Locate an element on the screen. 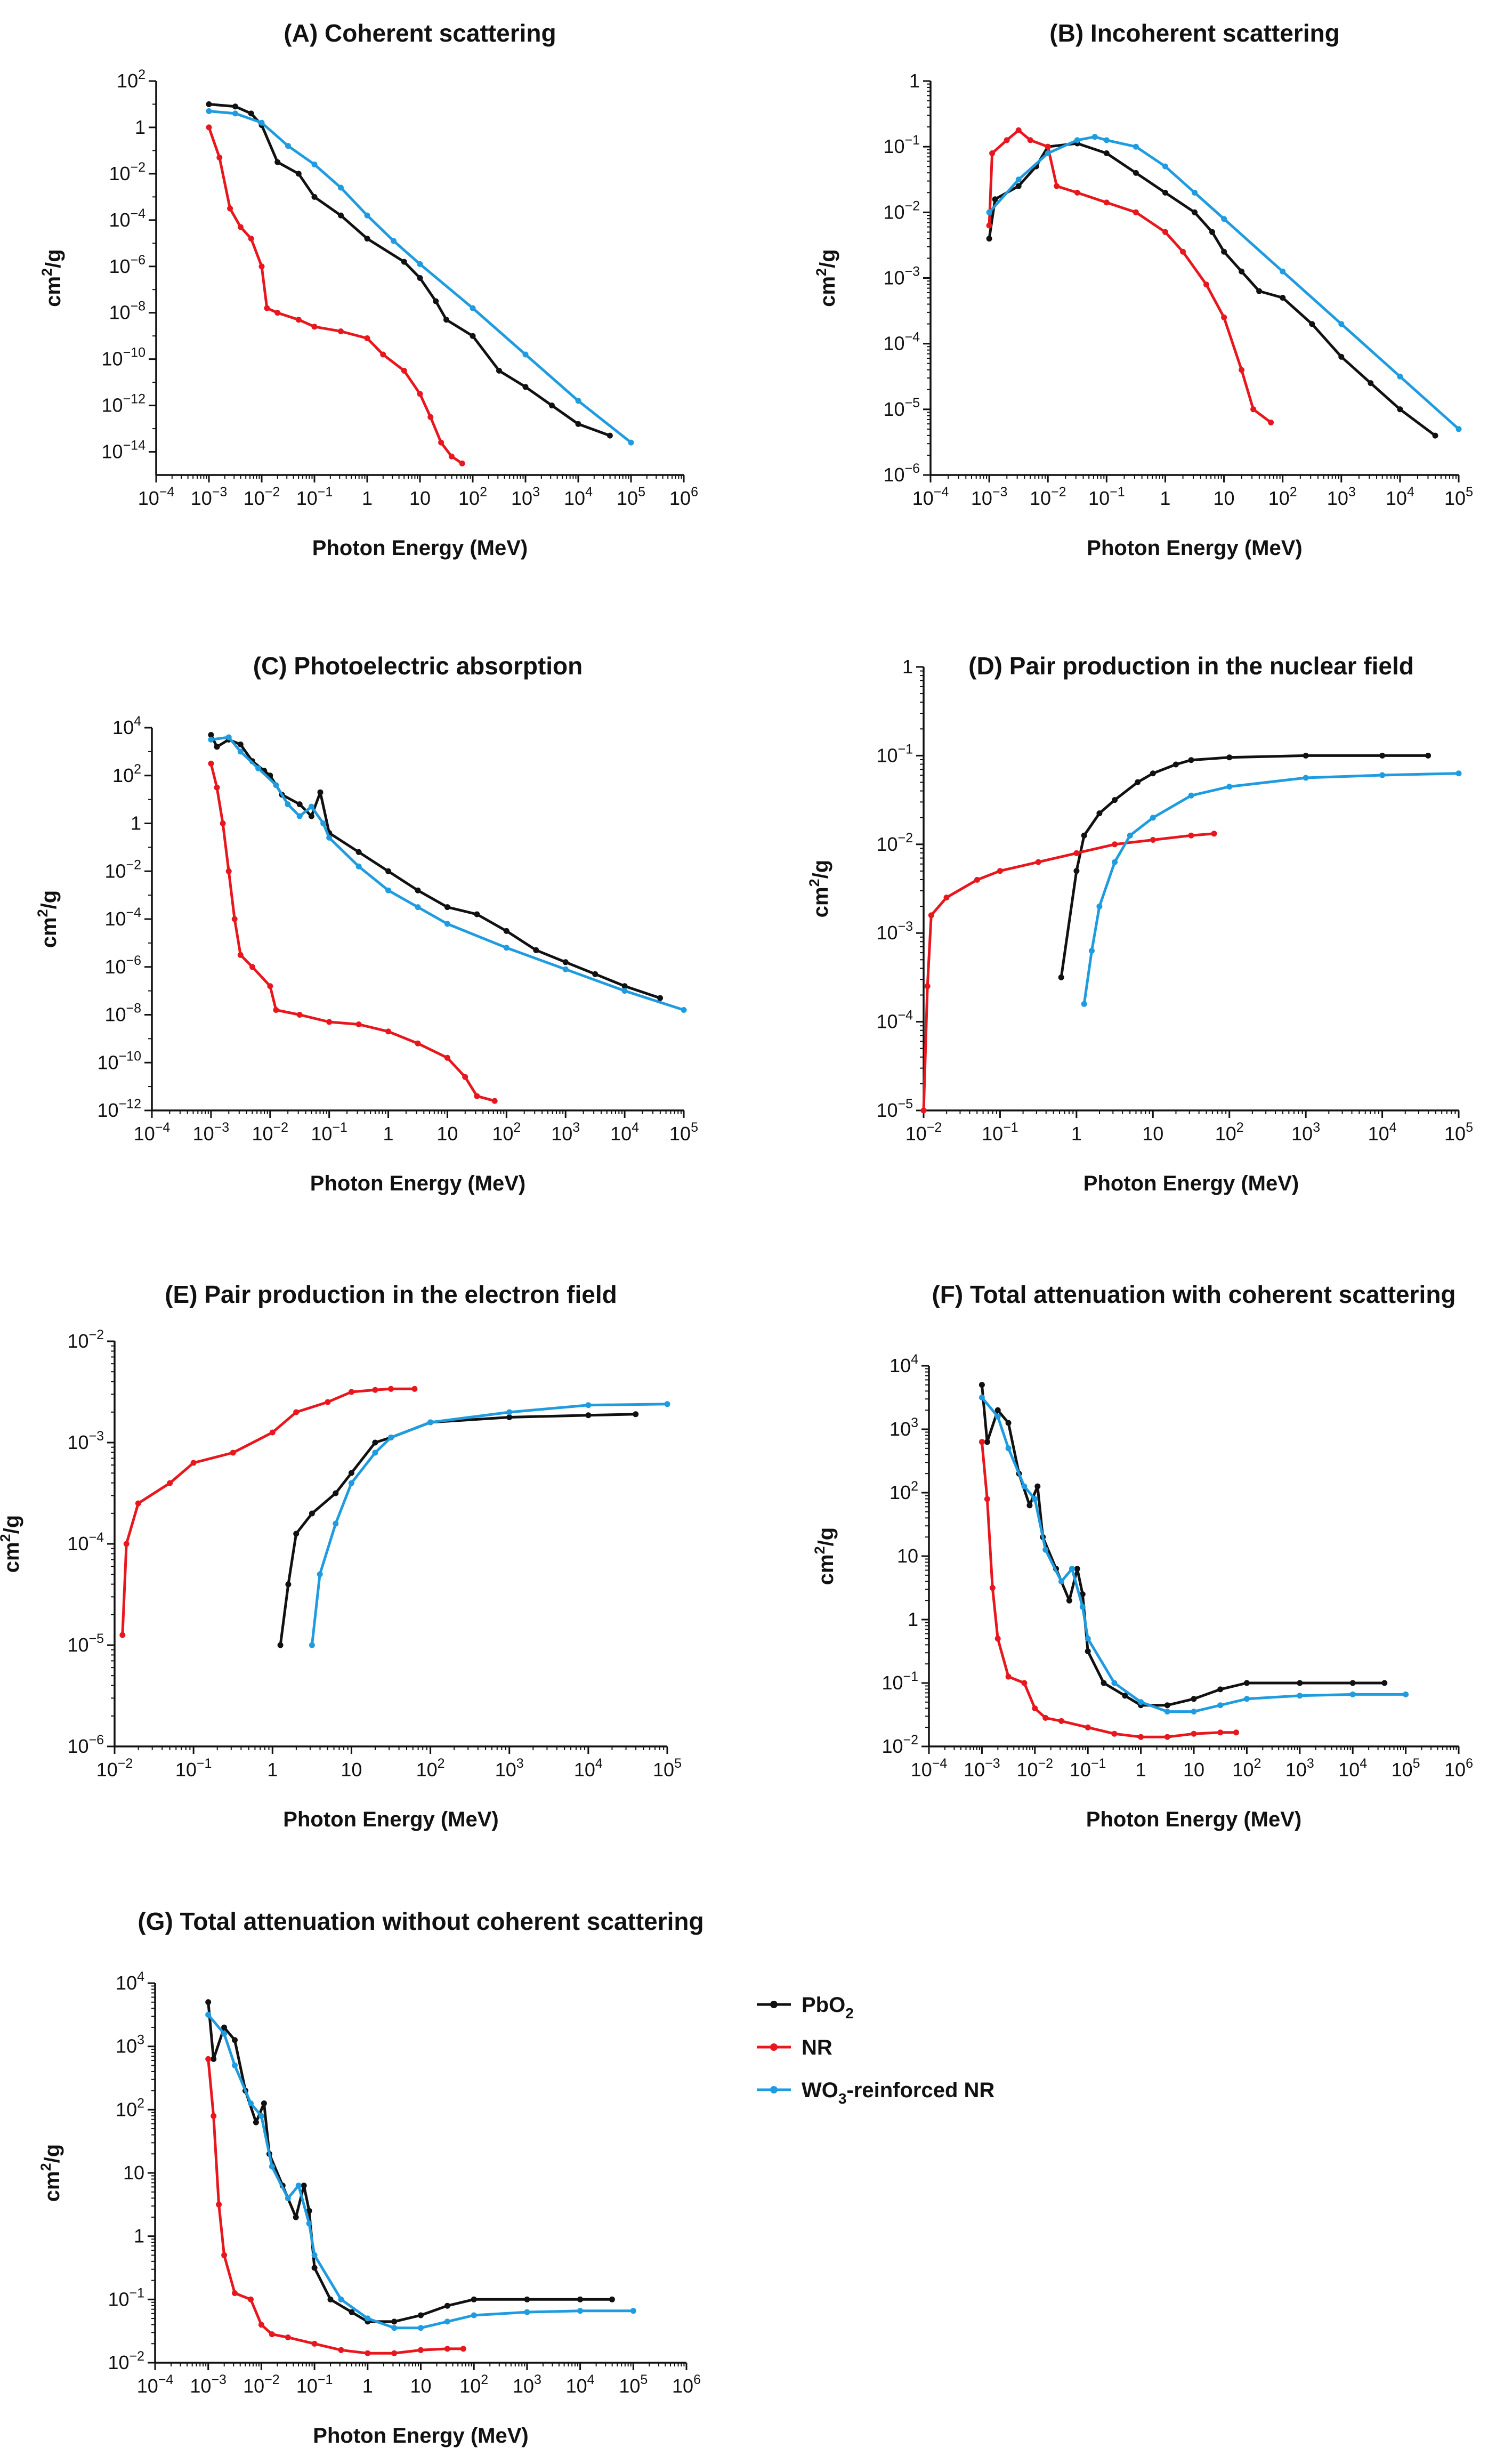 This screenshot has height=2464, width=1496. legend-item-NR: NR is located at coordinates (794, 2047).